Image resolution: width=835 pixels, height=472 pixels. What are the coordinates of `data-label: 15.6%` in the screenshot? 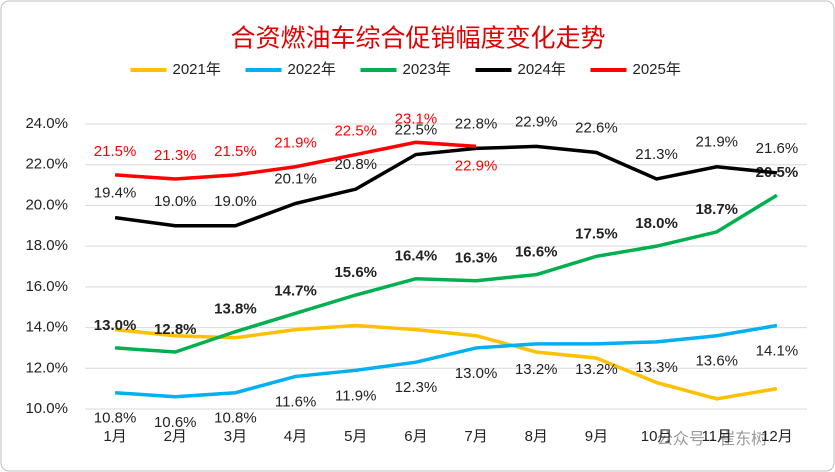 It's located at (355, 272).